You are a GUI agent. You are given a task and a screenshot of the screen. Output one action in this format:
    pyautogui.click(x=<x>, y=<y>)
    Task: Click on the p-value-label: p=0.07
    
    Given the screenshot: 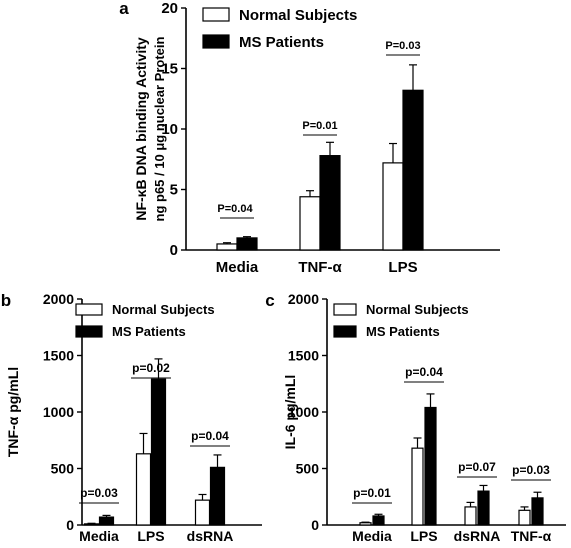 What is the action you would take?
    pyautogui.click(x=477, y=467)
    